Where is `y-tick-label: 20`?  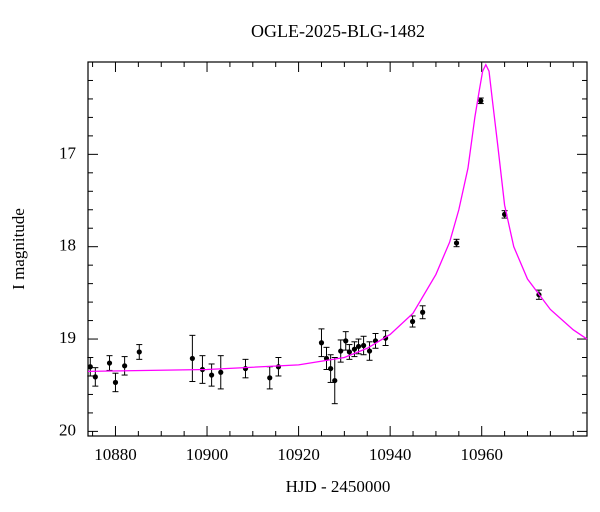 y-tick-label: 20 is located at coordinates (67, 429).